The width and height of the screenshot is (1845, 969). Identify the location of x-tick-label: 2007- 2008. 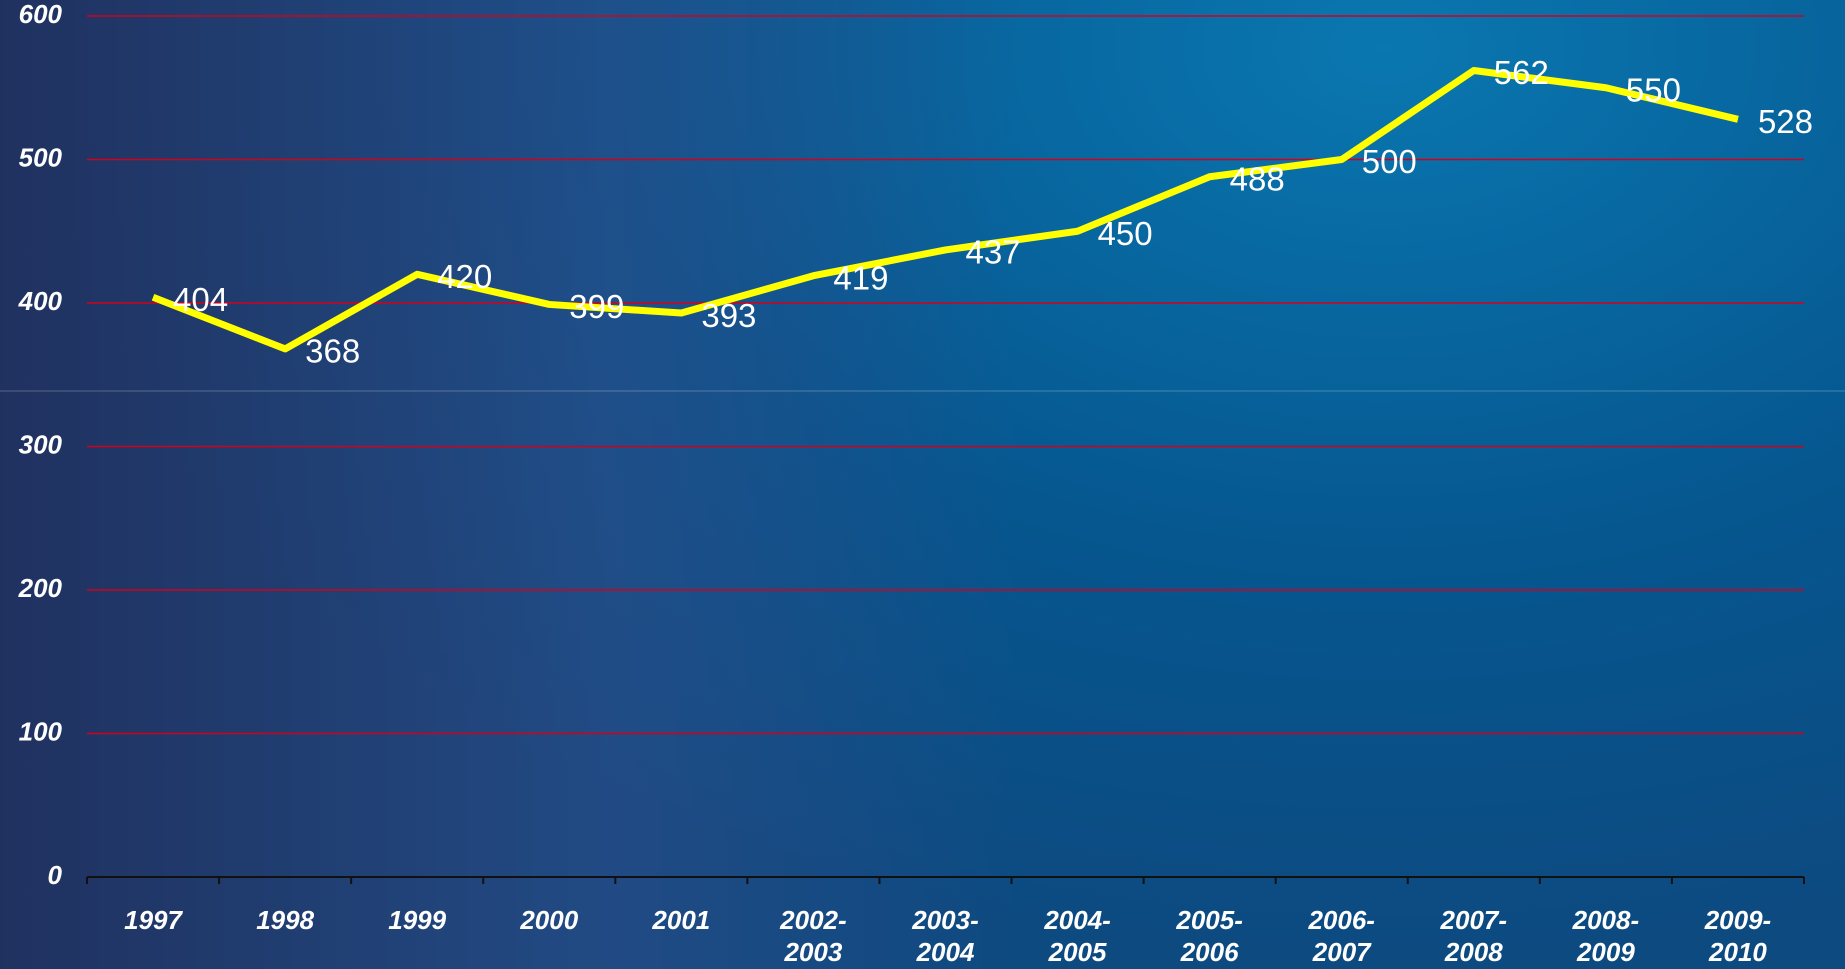
(1474, 936).